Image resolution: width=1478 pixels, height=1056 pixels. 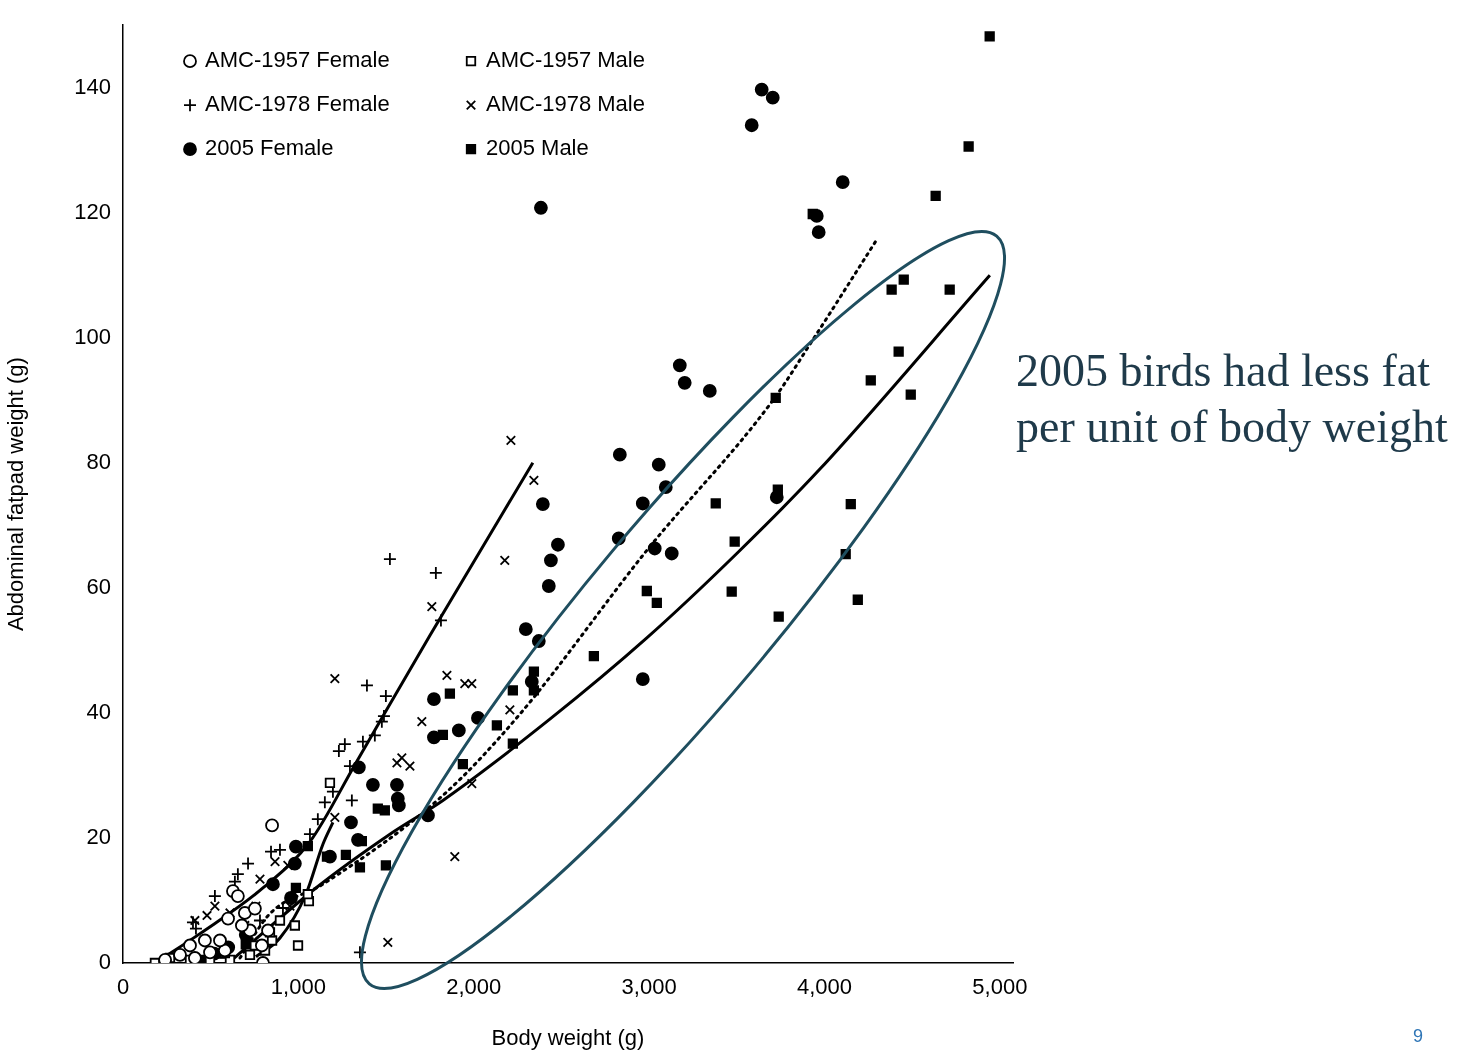 What do you see at coordinates (98, 586) in the screenshot?
I see `y-tick-label: 60` at bounding box center [98, 586].